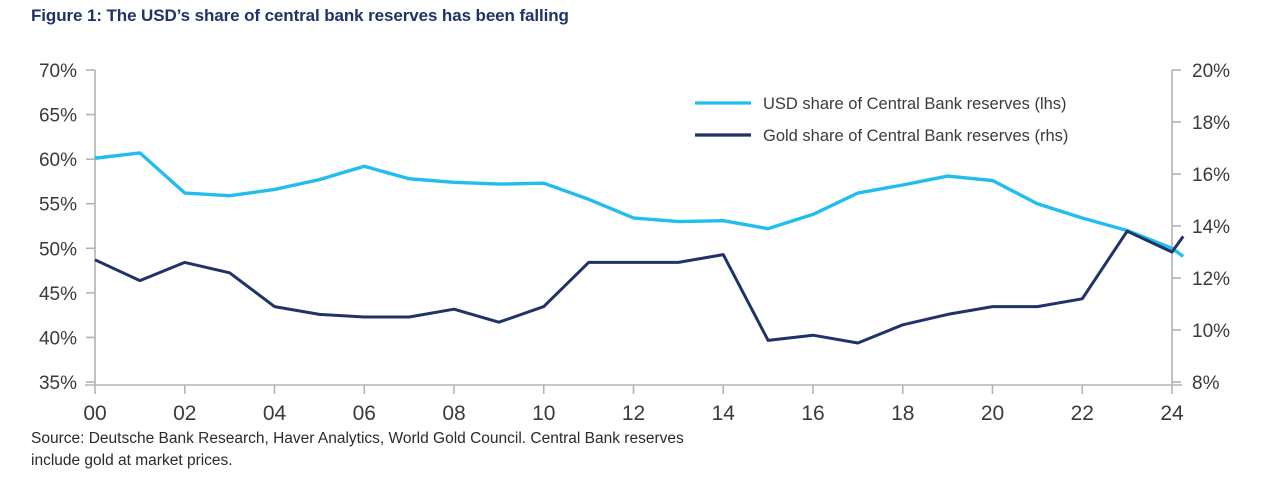  Describe the element at coordinates (724, 411) in the screenshot. I see `x-axis-tick-label: 14` at that location.